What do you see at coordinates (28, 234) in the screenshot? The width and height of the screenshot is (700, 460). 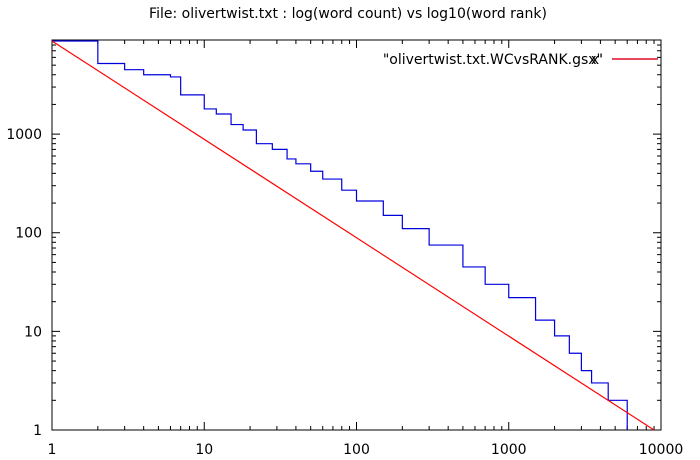 I see `y-tick-label: 100` at bounding box center [28, 234].